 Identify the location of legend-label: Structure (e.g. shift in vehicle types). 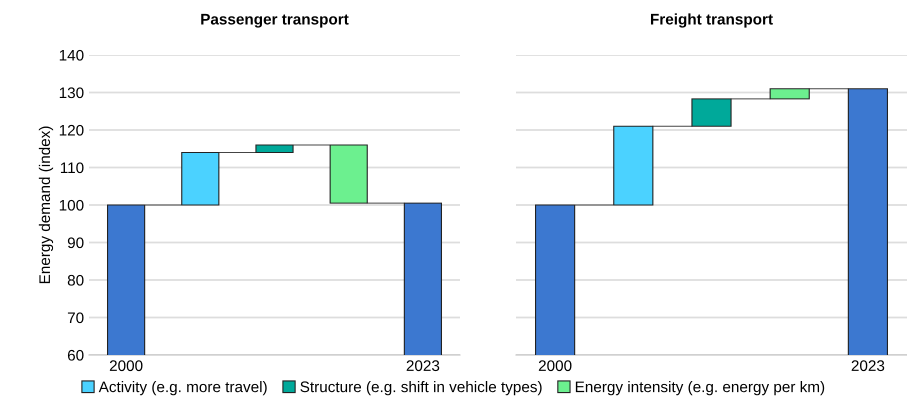
(421, 388).